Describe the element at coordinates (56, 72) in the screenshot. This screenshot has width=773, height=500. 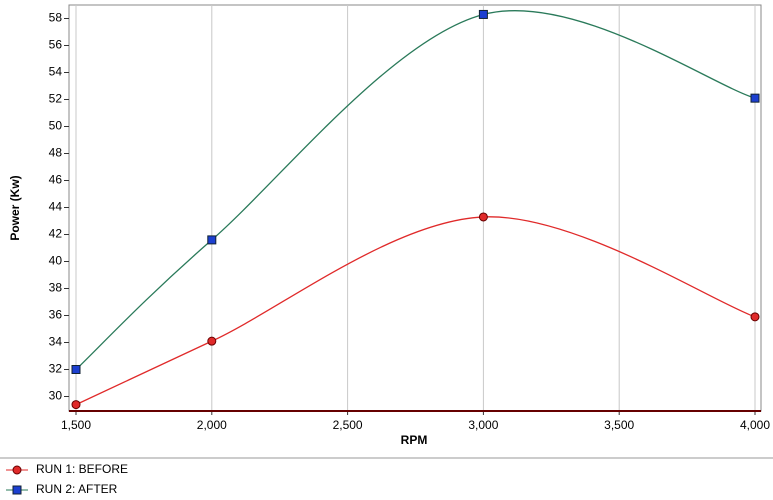
I see `y-tick-label: 54` at that location.